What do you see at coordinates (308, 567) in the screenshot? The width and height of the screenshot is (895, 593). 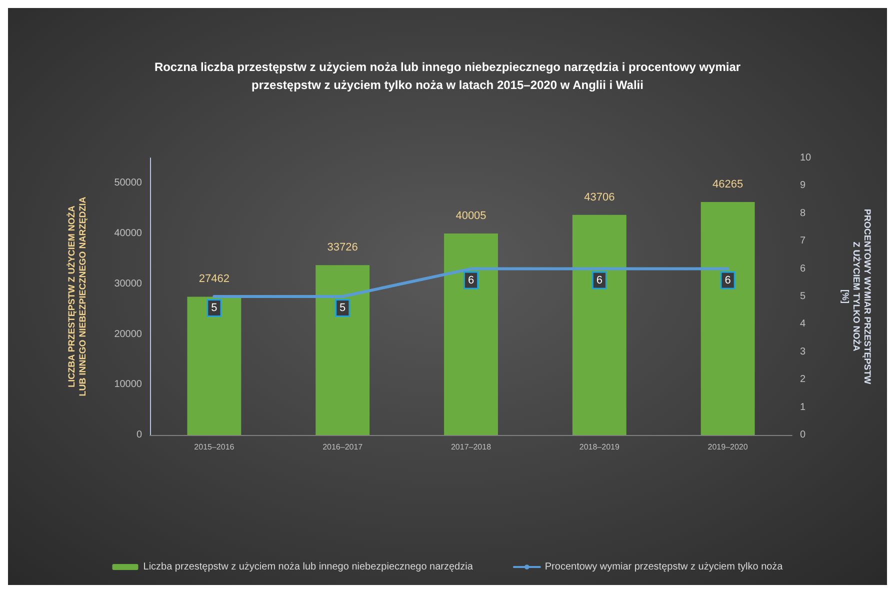 I see `legend-label: Liczba przestępstw z użyciem noża lub innego niebezpiecznego narzędzia` at bounding box center [308, 567].